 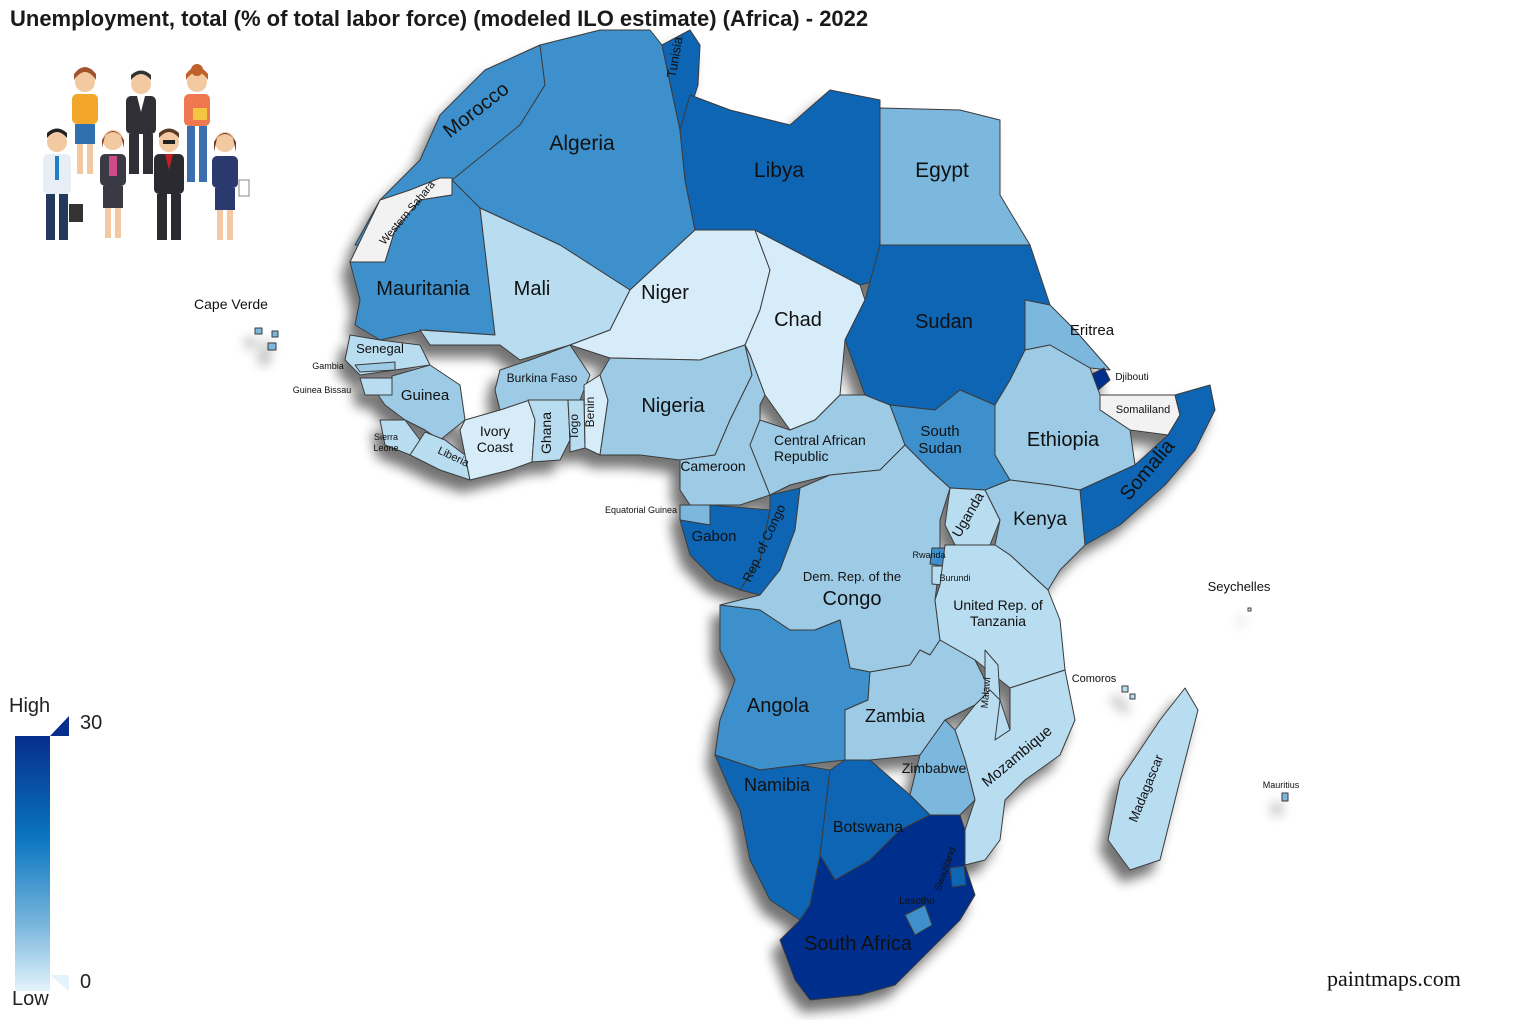 I want to click on country-label-mauritius: Mauritius, so click(x=1281, y=785).